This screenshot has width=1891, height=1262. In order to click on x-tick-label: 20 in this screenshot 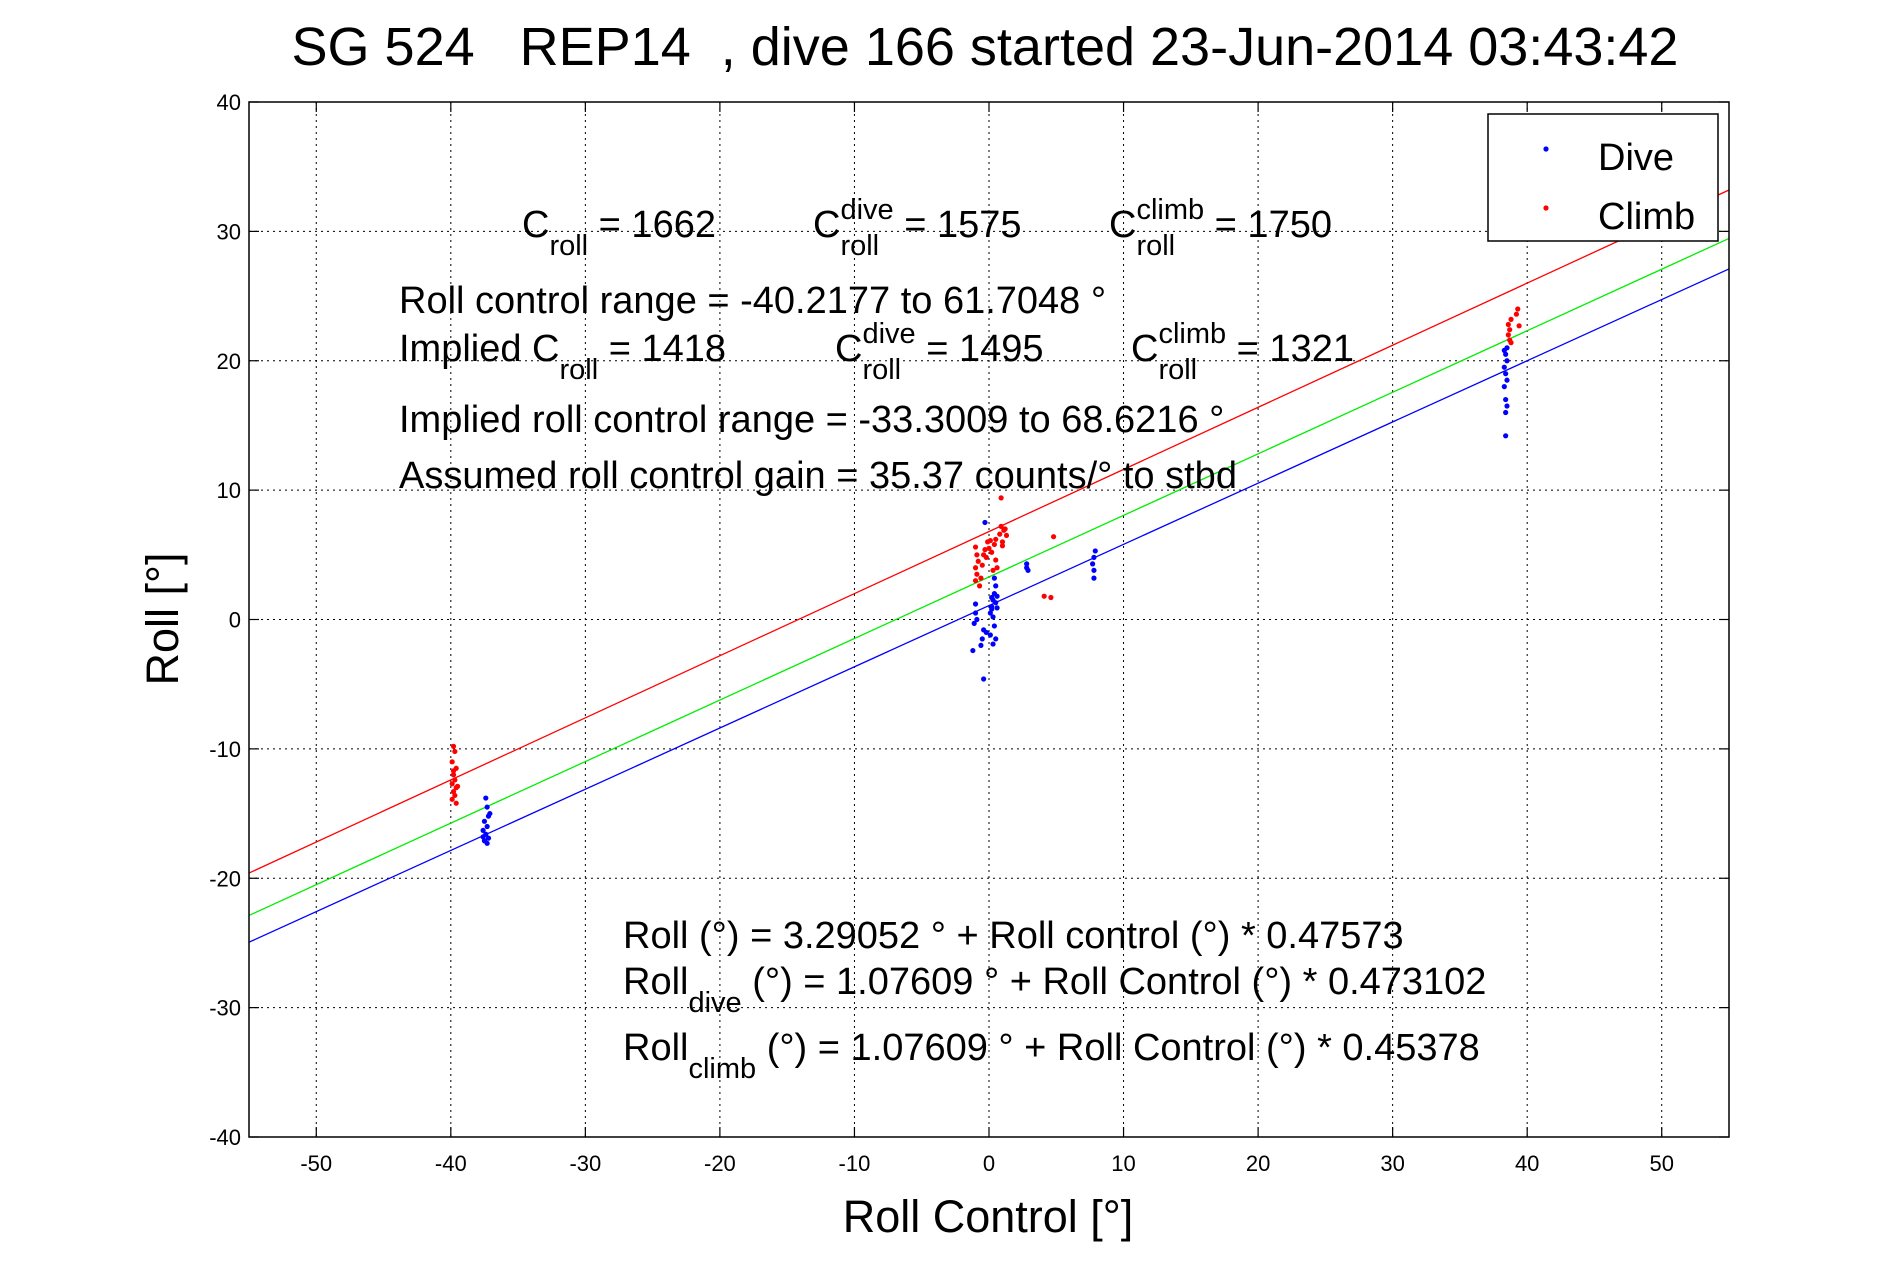, I will do `click(1258, 1163)`.